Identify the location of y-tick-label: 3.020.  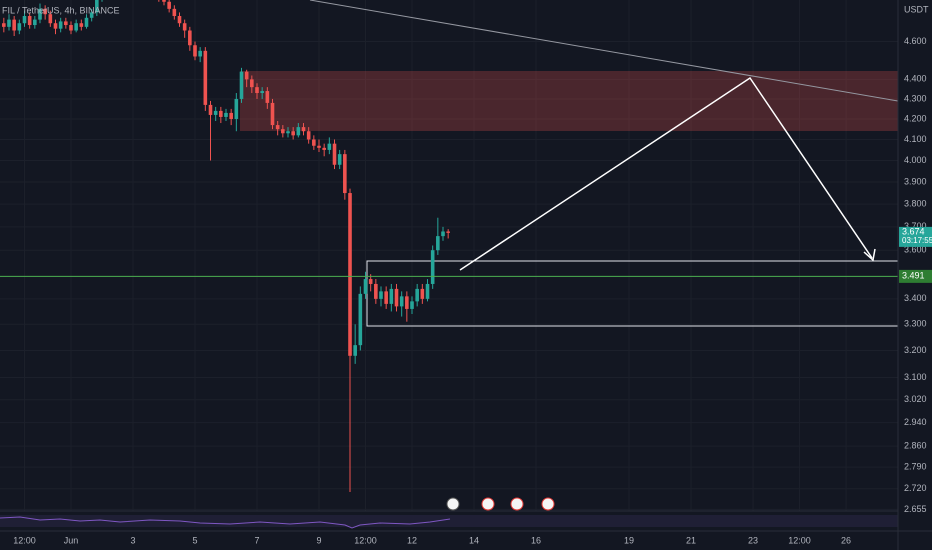
(915, 399).